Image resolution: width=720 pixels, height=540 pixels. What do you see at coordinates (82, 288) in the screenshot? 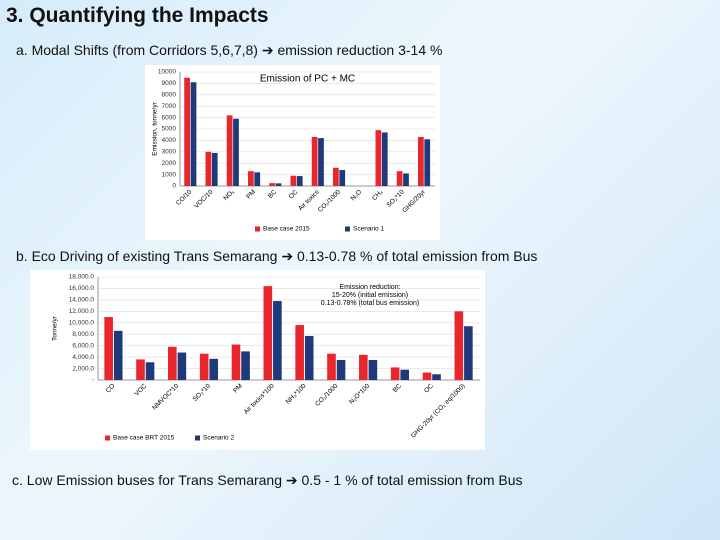
I see `y-tick-label: 16,000.0` at bounding box center [82, 288].